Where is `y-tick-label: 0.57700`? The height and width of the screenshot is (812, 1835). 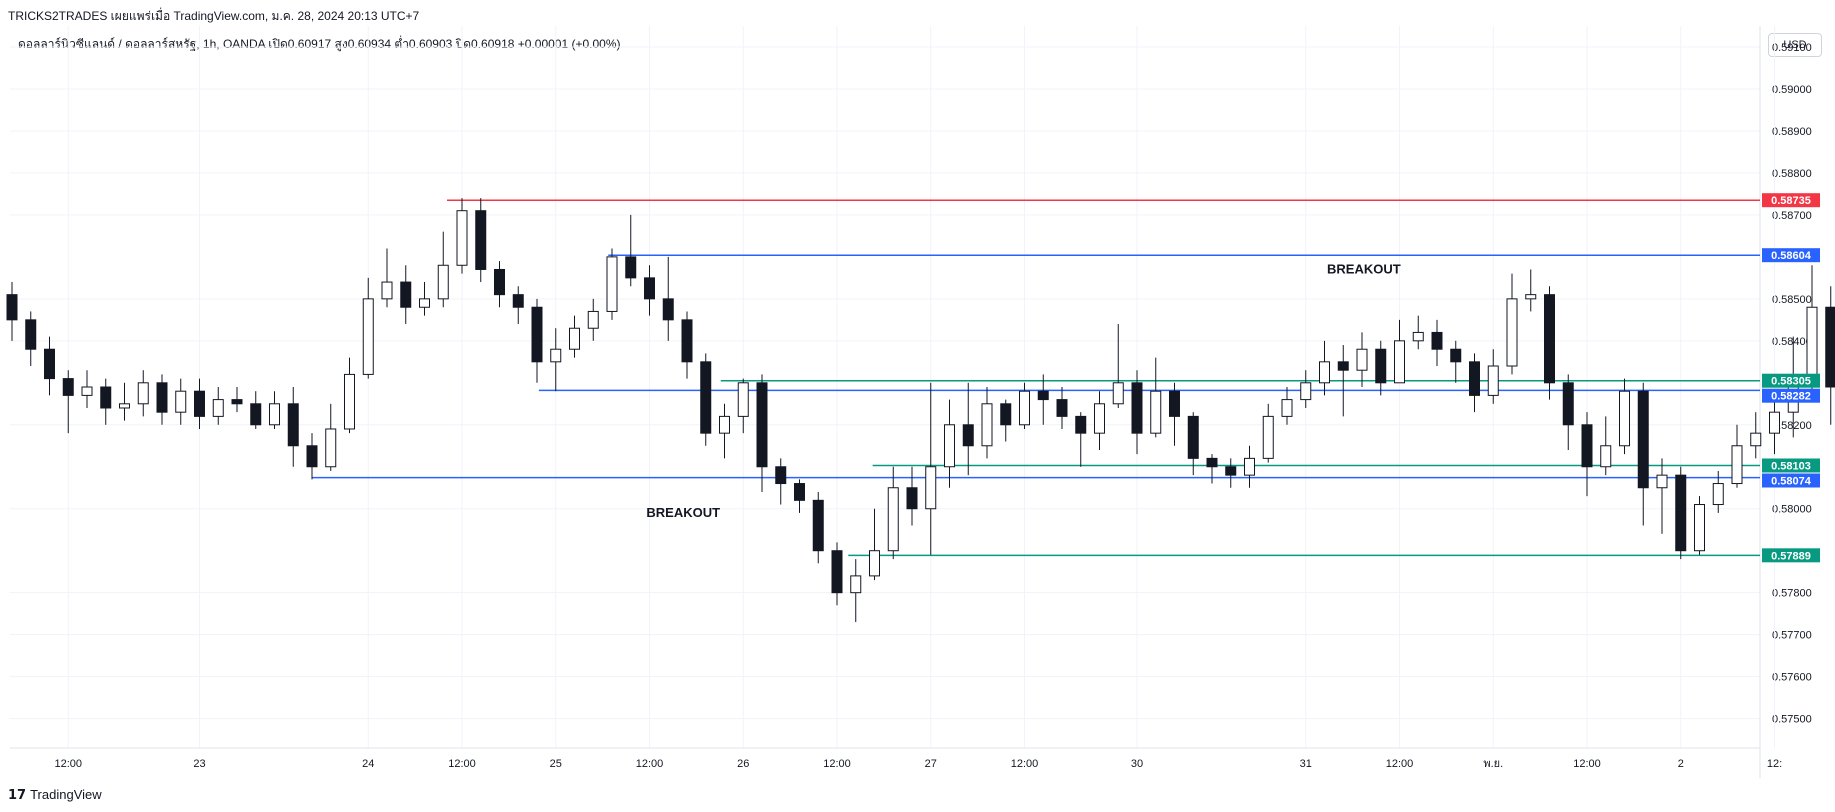
y-tick-label: 0.57700 is located at coordinates (1792, 636).